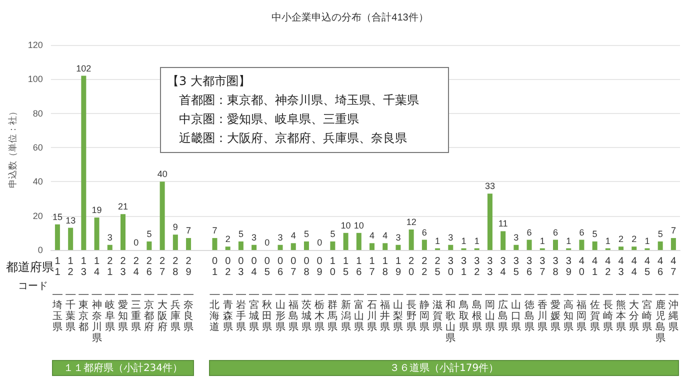 This screenshot has width=700, height=387. I want to click on x-tick-label: 32—島根県, so click(477, 294).